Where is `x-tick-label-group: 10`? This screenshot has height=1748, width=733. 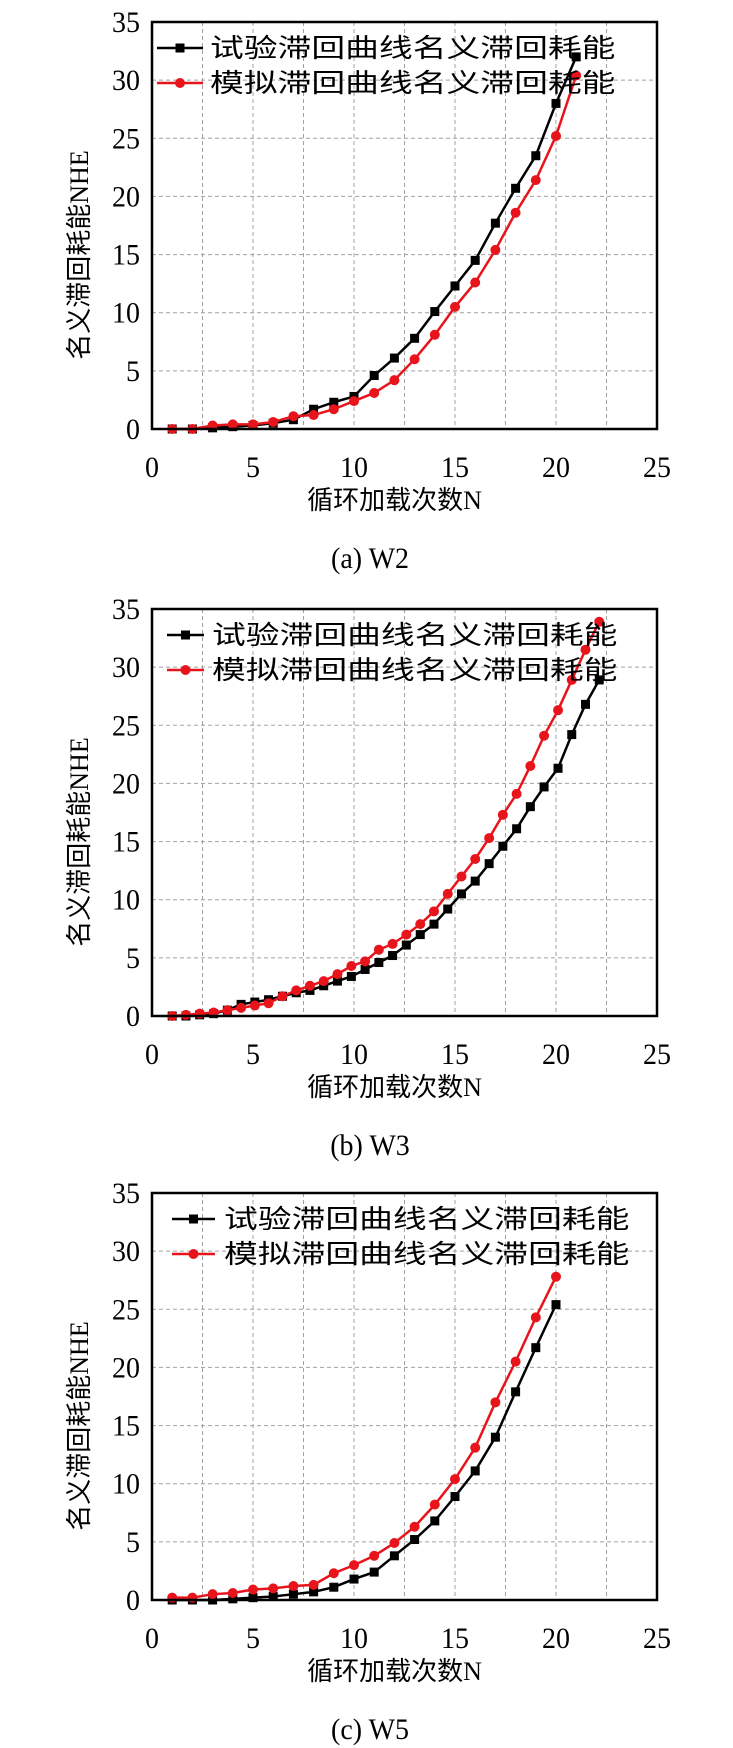 x-tick-label-group: 10 is located at coordinates (354, 1638).